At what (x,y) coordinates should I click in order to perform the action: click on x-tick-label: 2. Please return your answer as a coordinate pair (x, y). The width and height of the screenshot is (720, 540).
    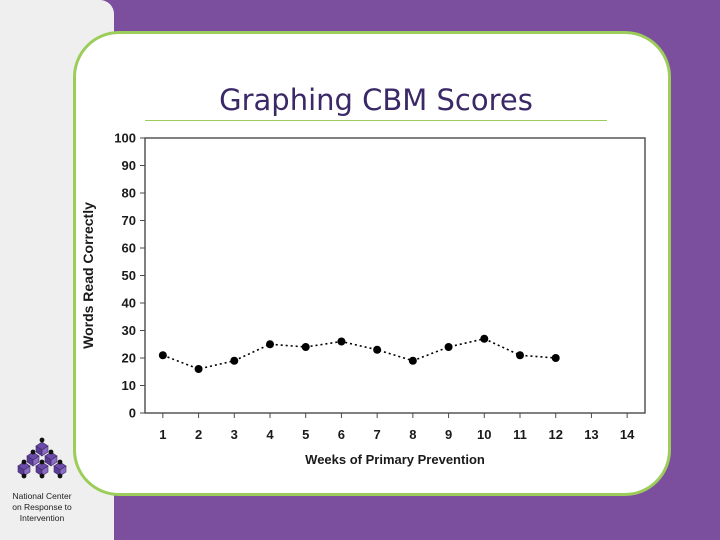
    Looking at the image, I should click on (198, 434).